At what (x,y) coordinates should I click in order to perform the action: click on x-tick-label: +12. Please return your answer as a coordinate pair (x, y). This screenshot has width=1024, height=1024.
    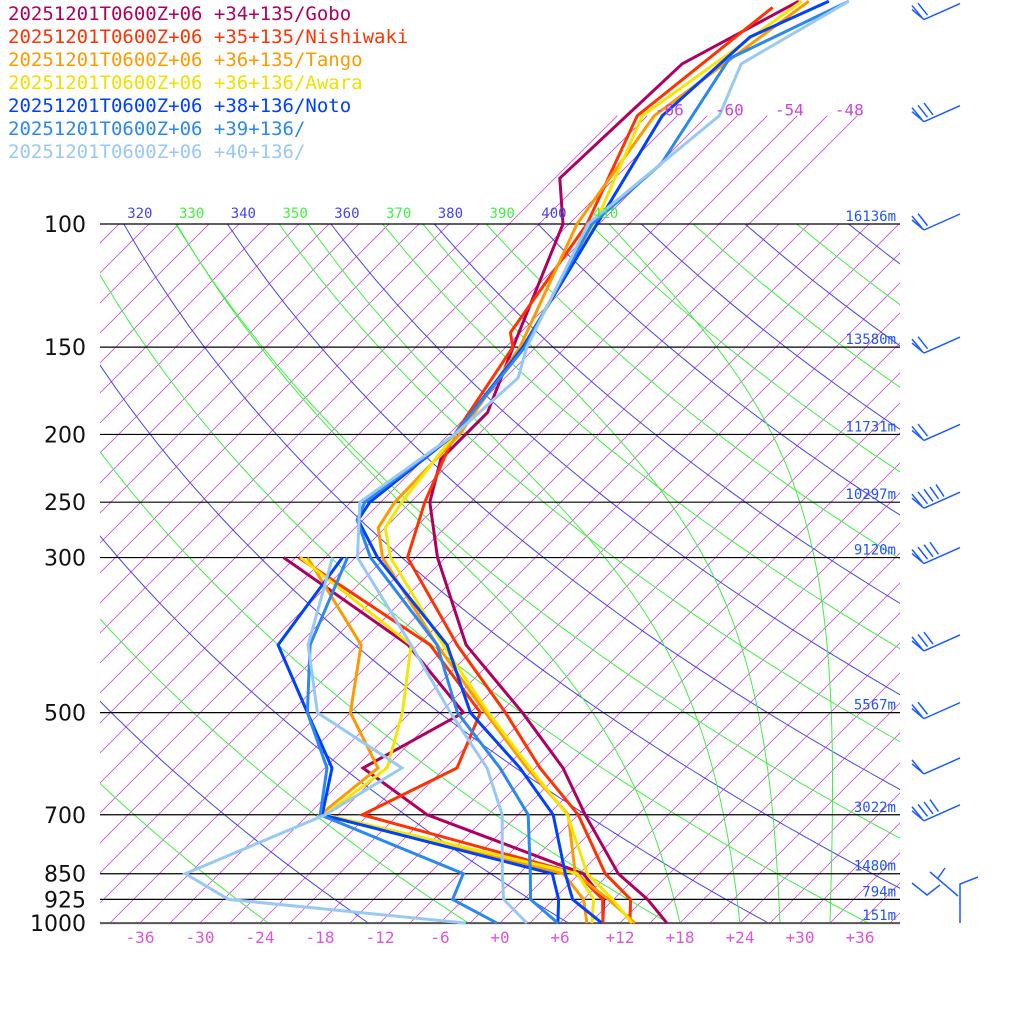
    Looking at the image, I should click on (620, 937).